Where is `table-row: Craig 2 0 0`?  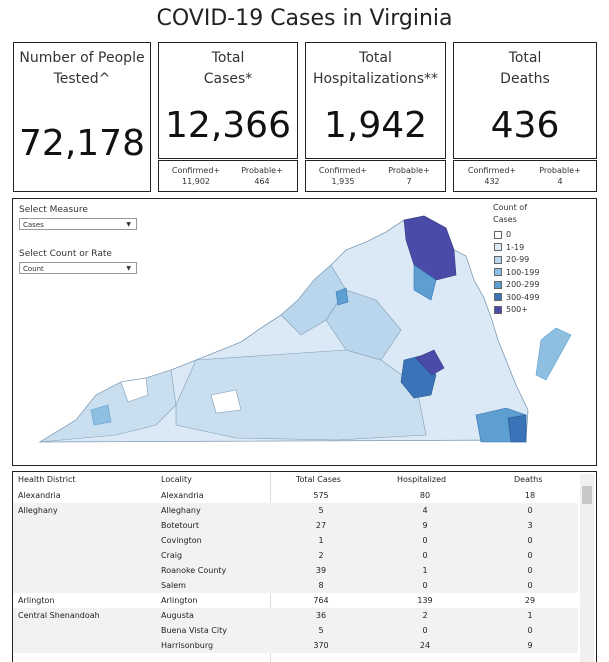
table-row: Craig 2 0 0 is located at coordinates (295, 555).